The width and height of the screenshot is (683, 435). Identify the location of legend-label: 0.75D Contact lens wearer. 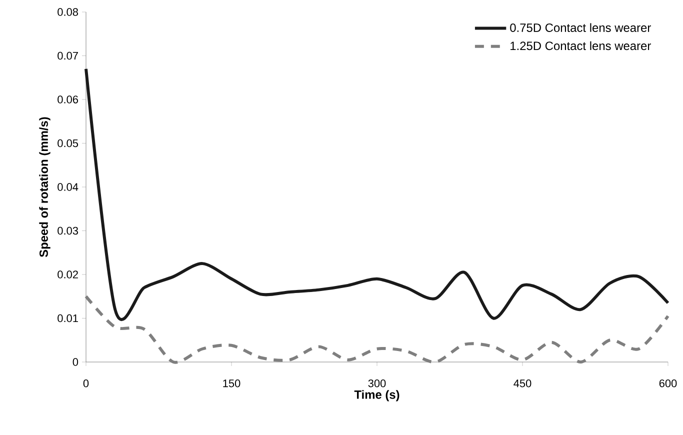
(580, 27).